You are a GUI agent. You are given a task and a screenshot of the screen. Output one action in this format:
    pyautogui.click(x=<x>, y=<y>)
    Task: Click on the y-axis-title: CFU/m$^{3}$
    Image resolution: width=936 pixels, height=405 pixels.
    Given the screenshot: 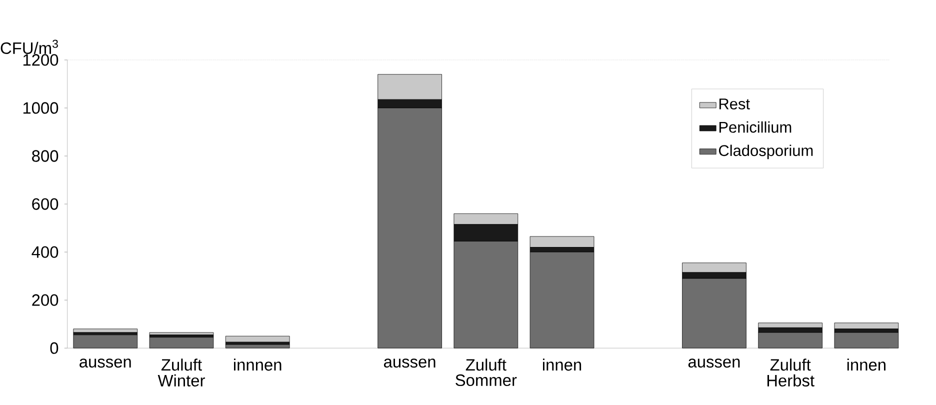 What is the action you would take?
    pyautogui.click(x=29, y=47)
    